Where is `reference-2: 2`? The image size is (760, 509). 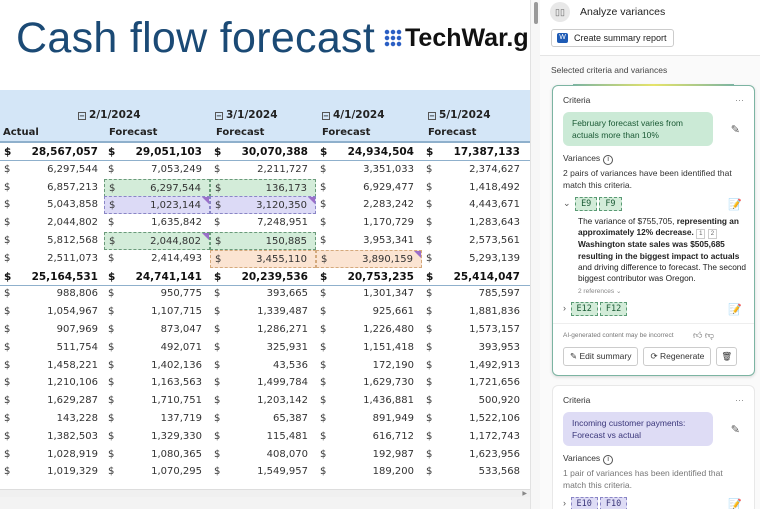
reference-2: 2 is located at coordinates (712, 234).